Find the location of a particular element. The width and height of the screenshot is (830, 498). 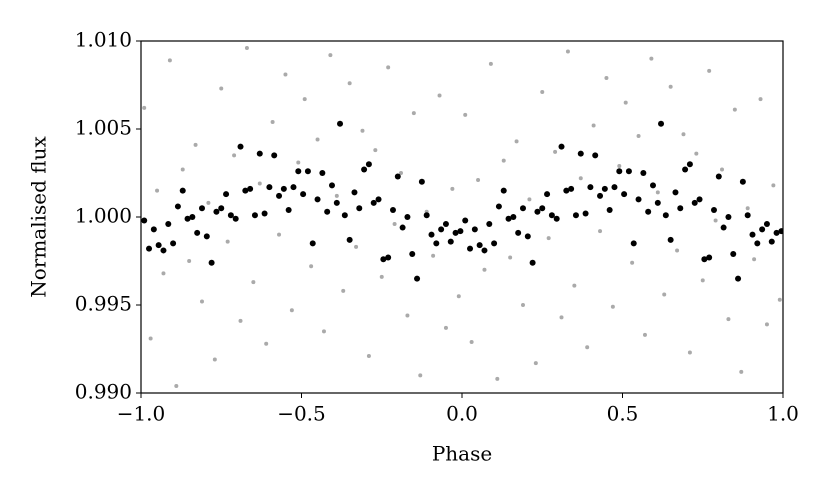

x-tick-label: −0.5 is located at coordinates (301, 414).